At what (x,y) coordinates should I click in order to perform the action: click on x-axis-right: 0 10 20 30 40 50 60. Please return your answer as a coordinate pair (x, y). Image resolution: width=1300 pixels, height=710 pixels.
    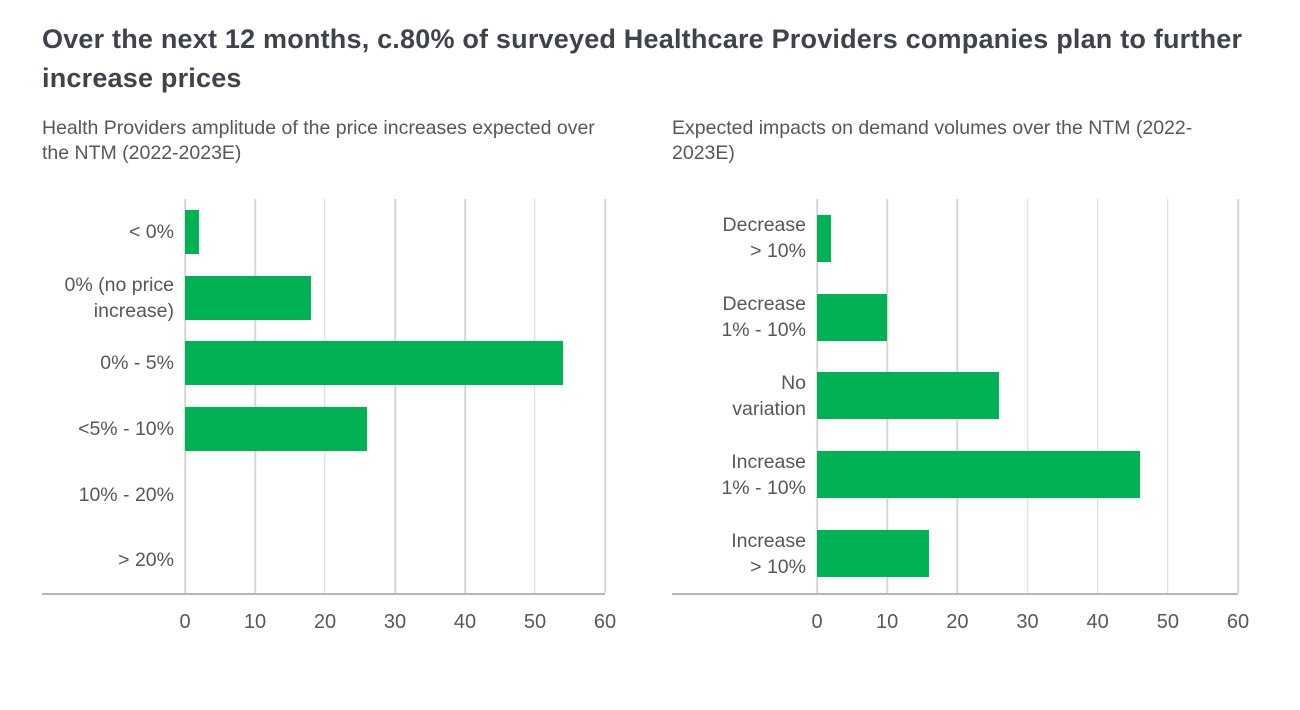
    Looking at the image, I should click on (1030, 621).